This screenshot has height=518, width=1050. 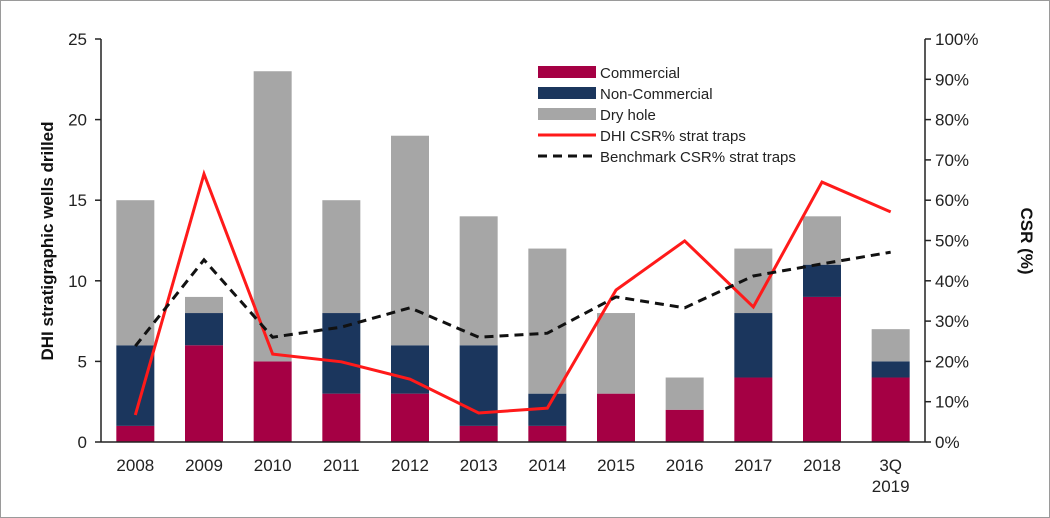 I want to click on left-tick-label: 25, so click(x=77, y=39).